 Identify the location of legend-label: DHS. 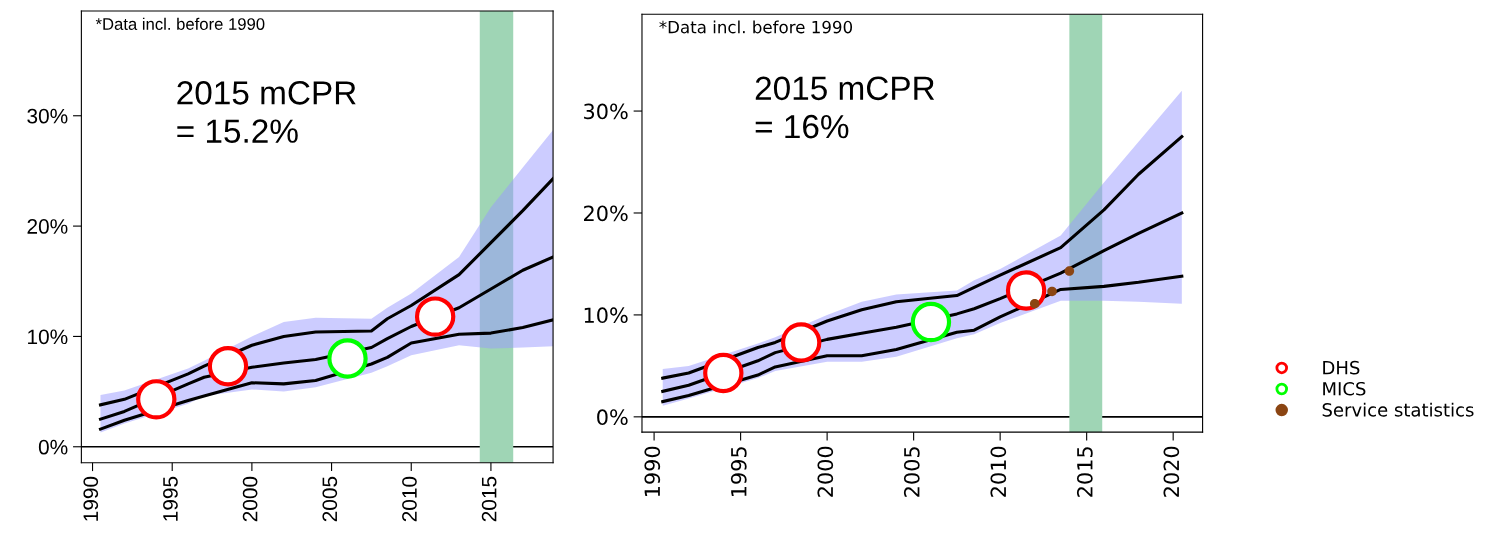
(1341, 367).